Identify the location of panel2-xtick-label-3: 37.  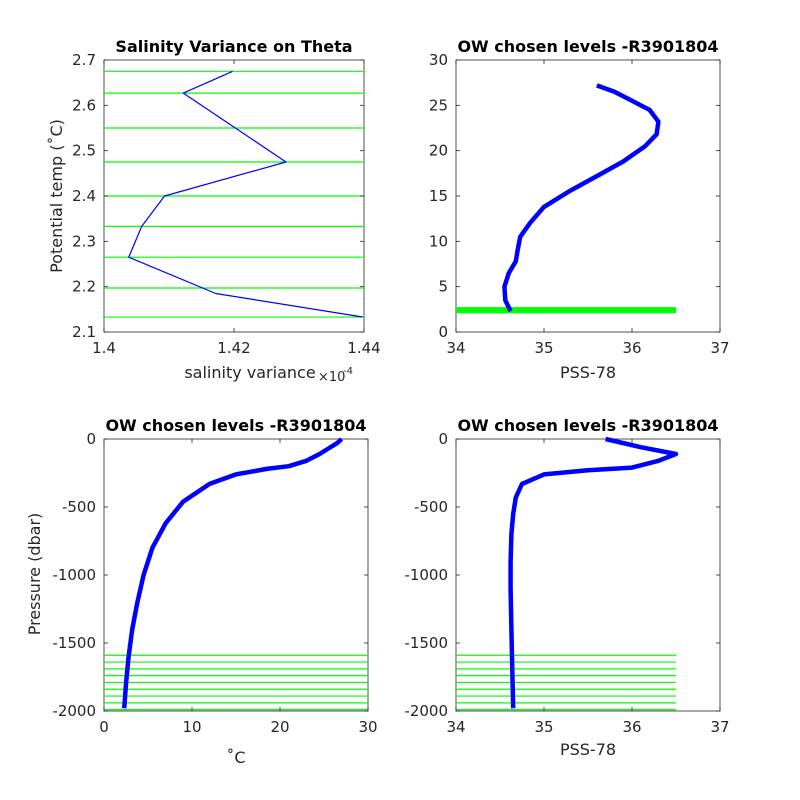
(719, 348).